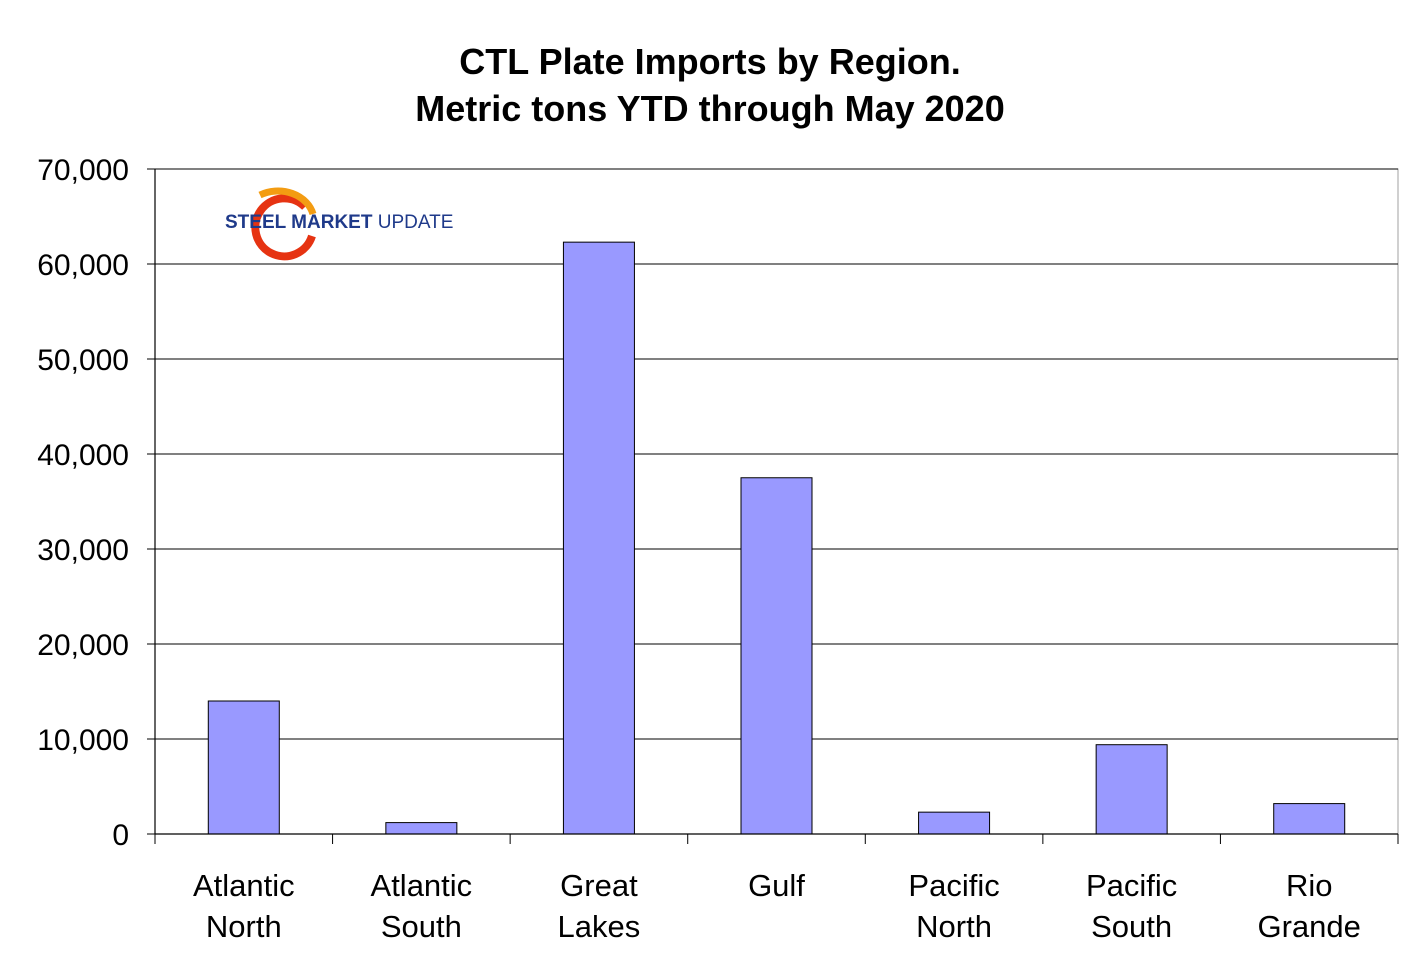 The width and height of the screenshot is (1420, 973). I want to click on x-category-label: Grande, so click(1309, 926).